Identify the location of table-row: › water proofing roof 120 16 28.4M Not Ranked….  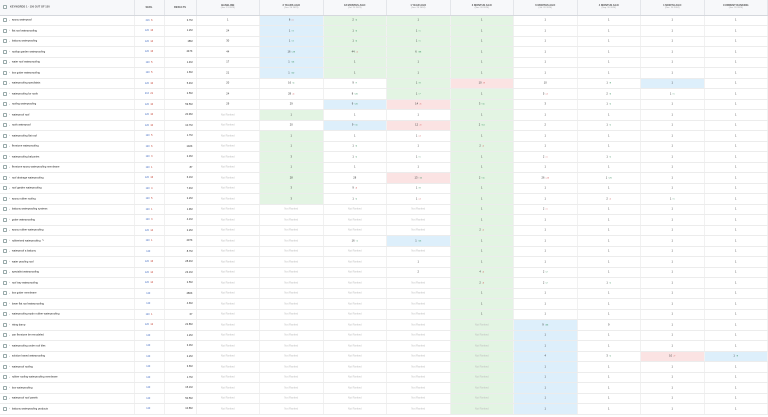
(384, 262).